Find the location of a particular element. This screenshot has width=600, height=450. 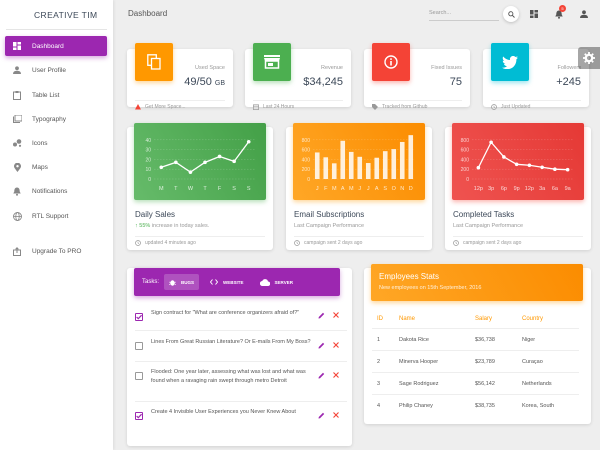

employees-title: Employees Stats is located at coordinates (409, 276).